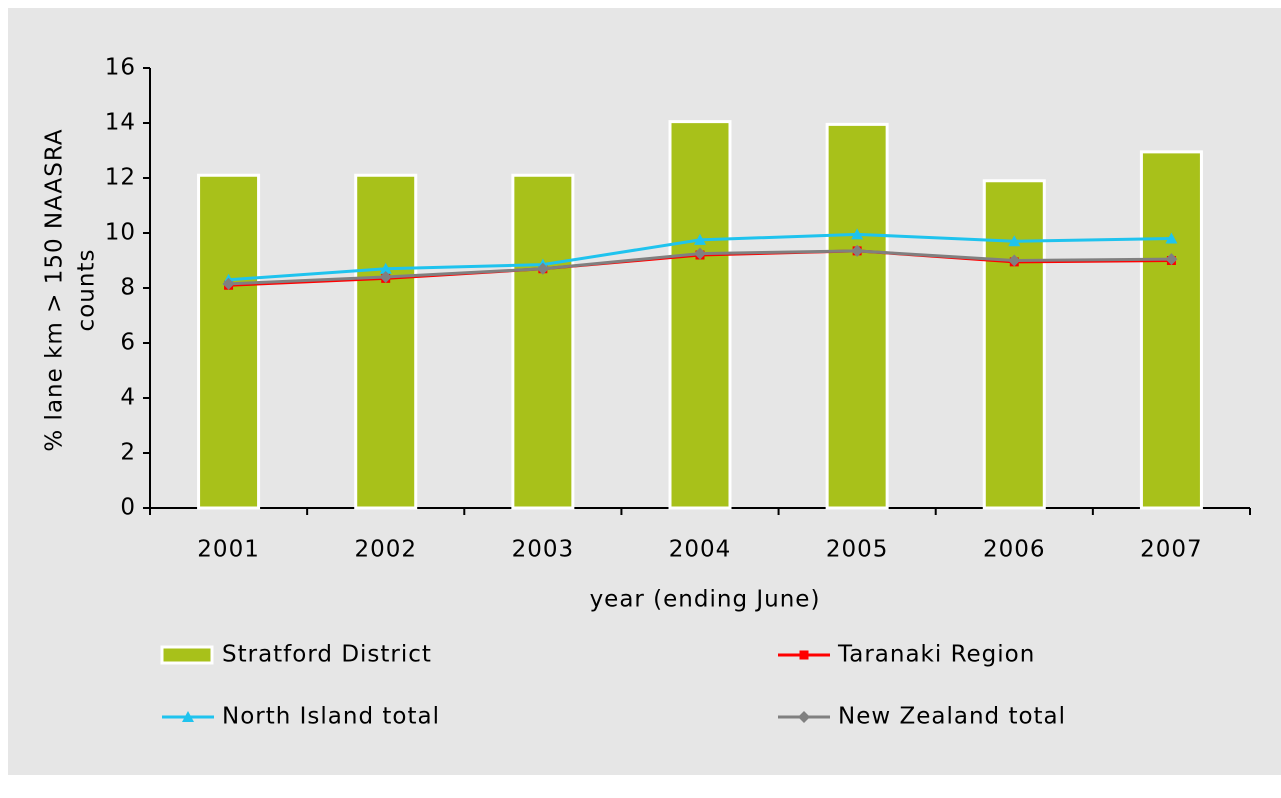 This screenshot has width=1281, height=798. Describe the element at coordinates (543, 550) in the screenshot. I see `x-tick-label: 2003` at that location.